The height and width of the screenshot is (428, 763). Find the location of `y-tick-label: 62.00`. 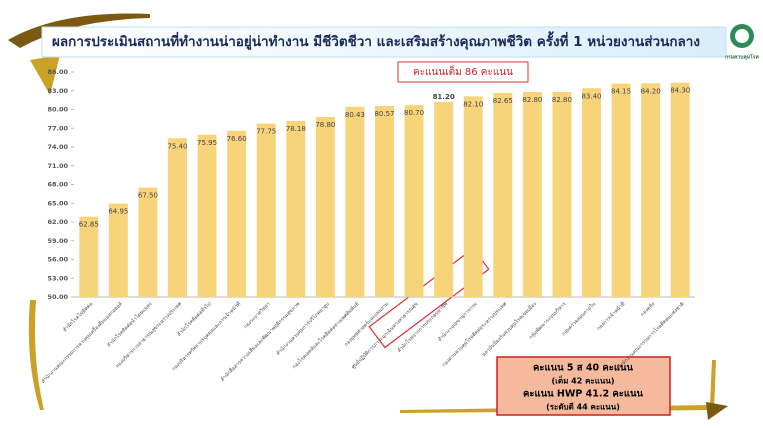

y-tick-label: 62.00 is located at coordinates (57, 222).